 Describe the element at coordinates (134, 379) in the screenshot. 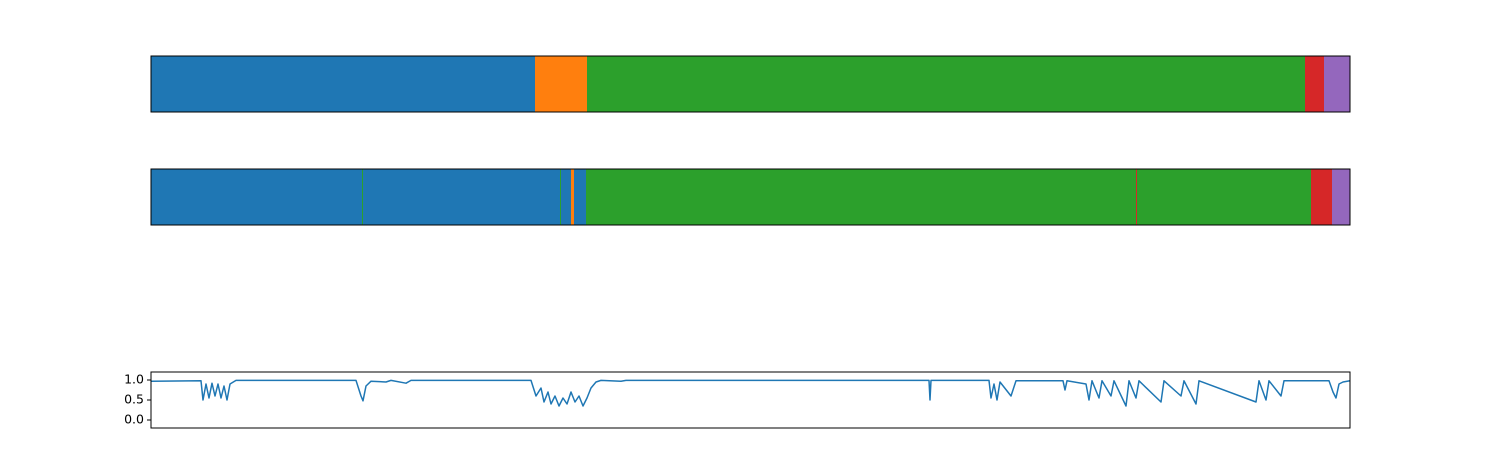

I see `y-tick-label: 1.0` at that location.